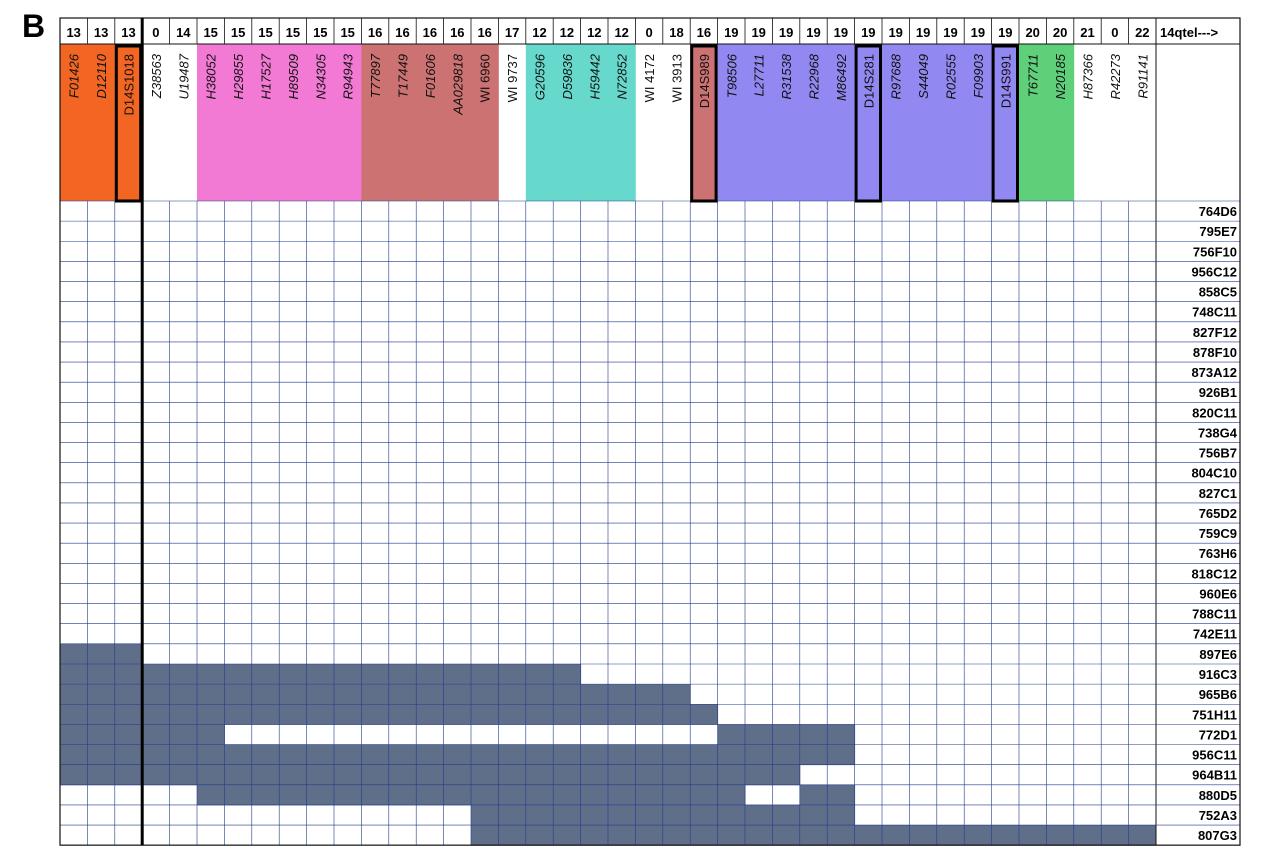 The width and height of the screenshot is (1280, 853). What do you see at coordinates (923, 76) in the screenshot?
I see `marker-name: S44049` at bounding box center [923, 76].